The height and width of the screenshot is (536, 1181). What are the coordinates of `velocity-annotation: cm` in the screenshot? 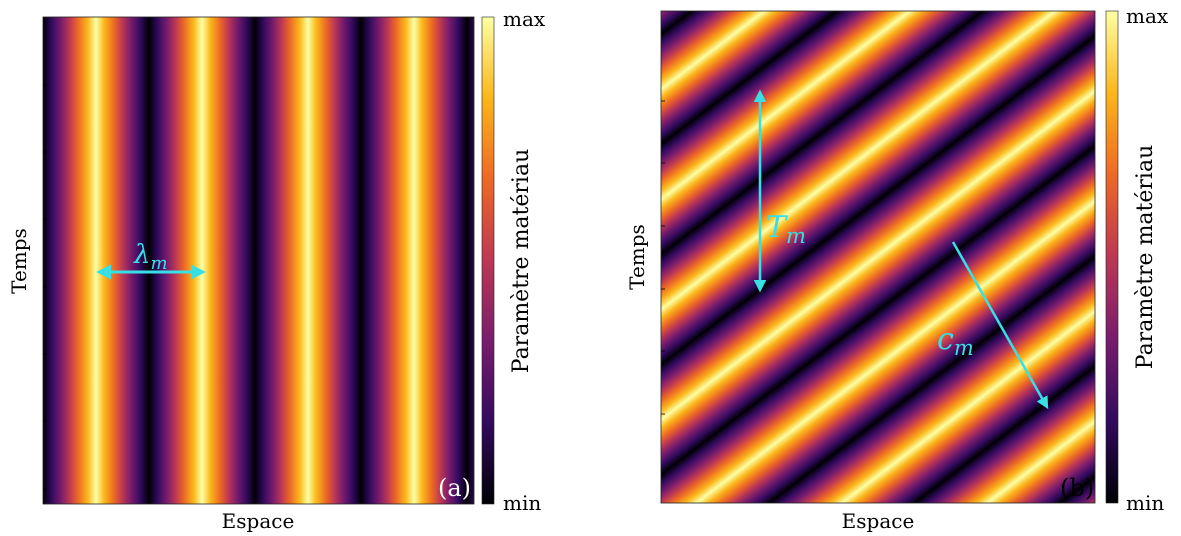 It's located at (993, 325).